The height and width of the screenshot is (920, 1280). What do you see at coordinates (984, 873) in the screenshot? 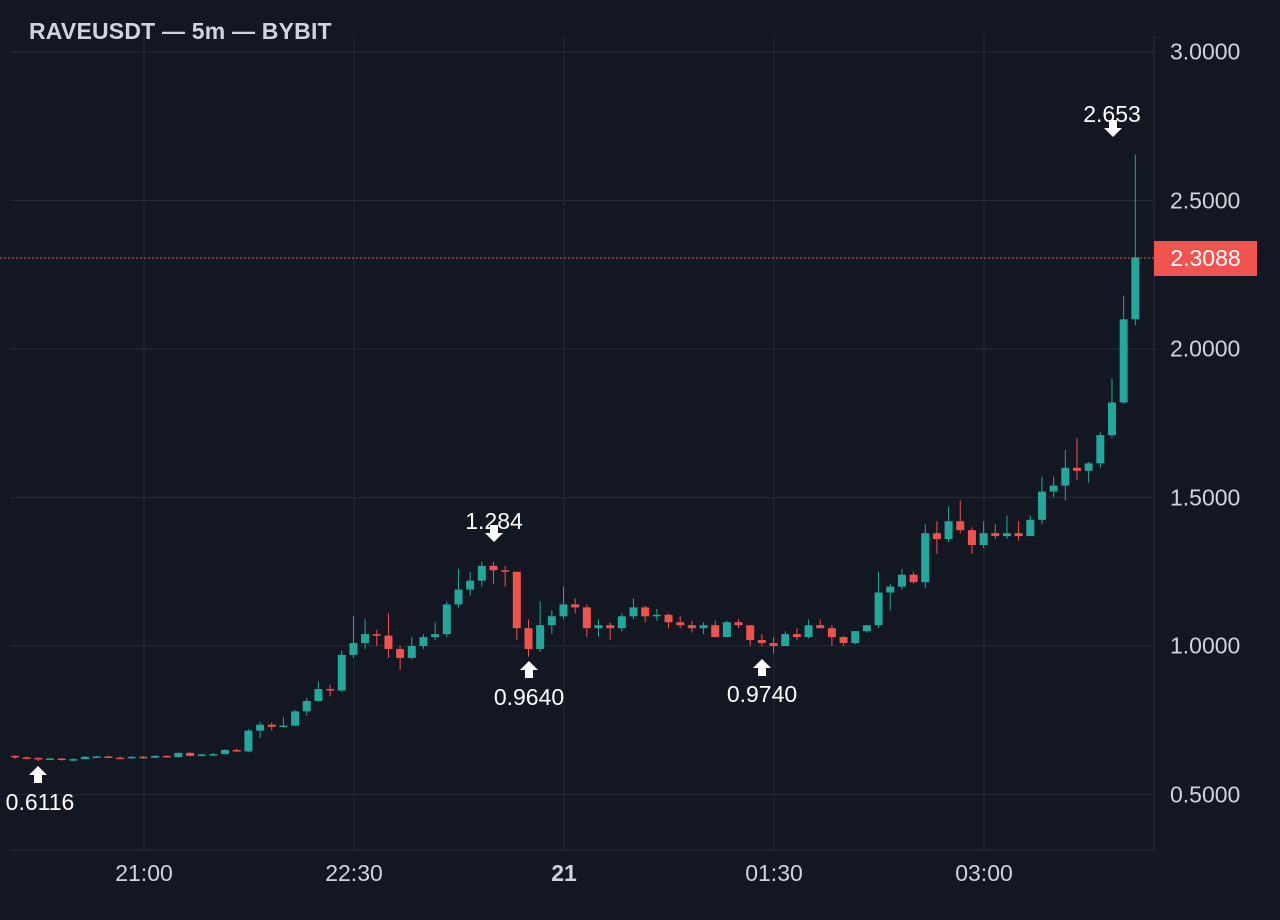
I see `x-tick-label: 03:00` at bounding box center [984, 873].